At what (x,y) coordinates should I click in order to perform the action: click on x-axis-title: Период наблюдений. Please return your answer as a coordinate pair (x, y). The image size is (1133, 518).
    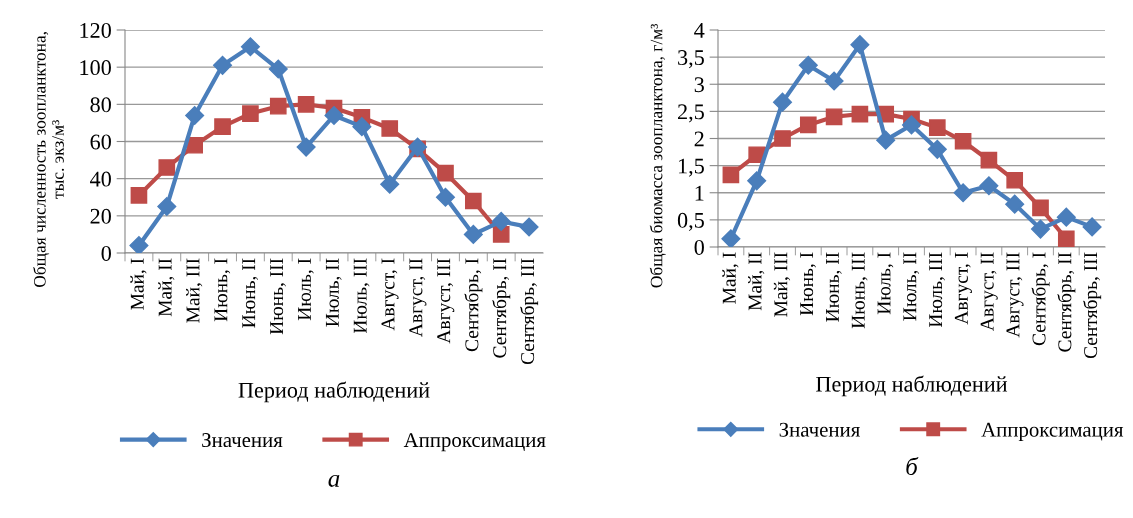
    Looking at the image, I should click on (912, 386).